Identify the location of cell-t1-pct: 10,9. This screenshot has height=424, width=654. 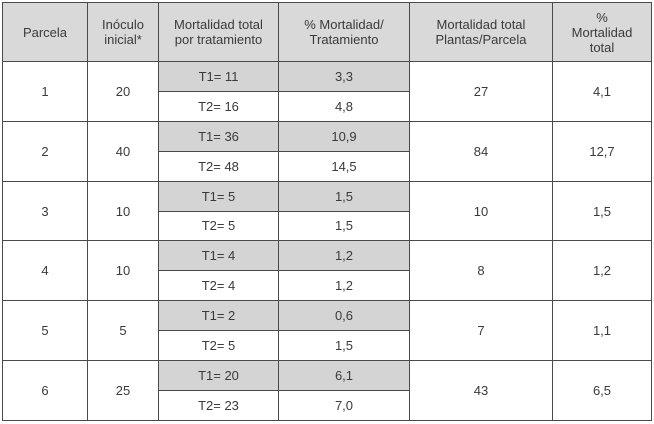
(344, 136).